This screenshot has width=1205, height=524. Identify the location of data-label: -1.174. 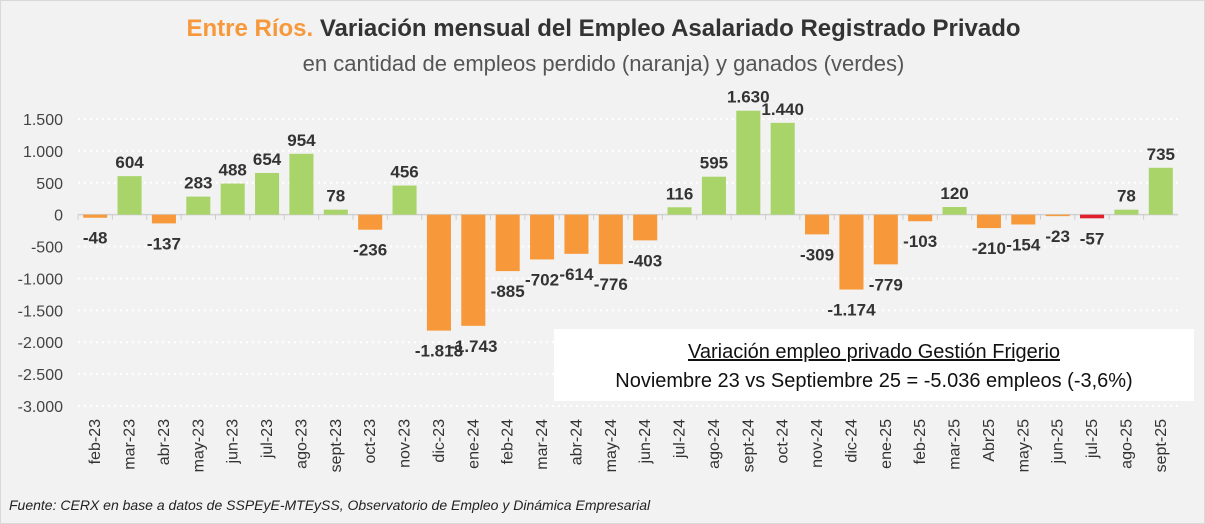
(851, 310).